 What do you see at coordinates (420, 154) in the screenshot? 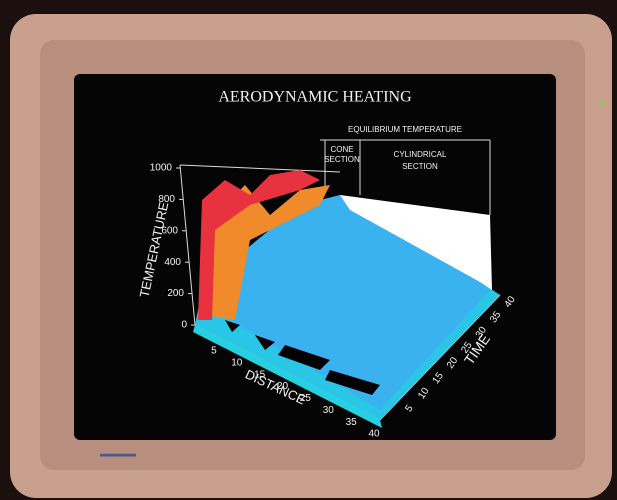
I see `cylindrical-section-line: CYLINDRICAL` at bounding box center [420, 154].